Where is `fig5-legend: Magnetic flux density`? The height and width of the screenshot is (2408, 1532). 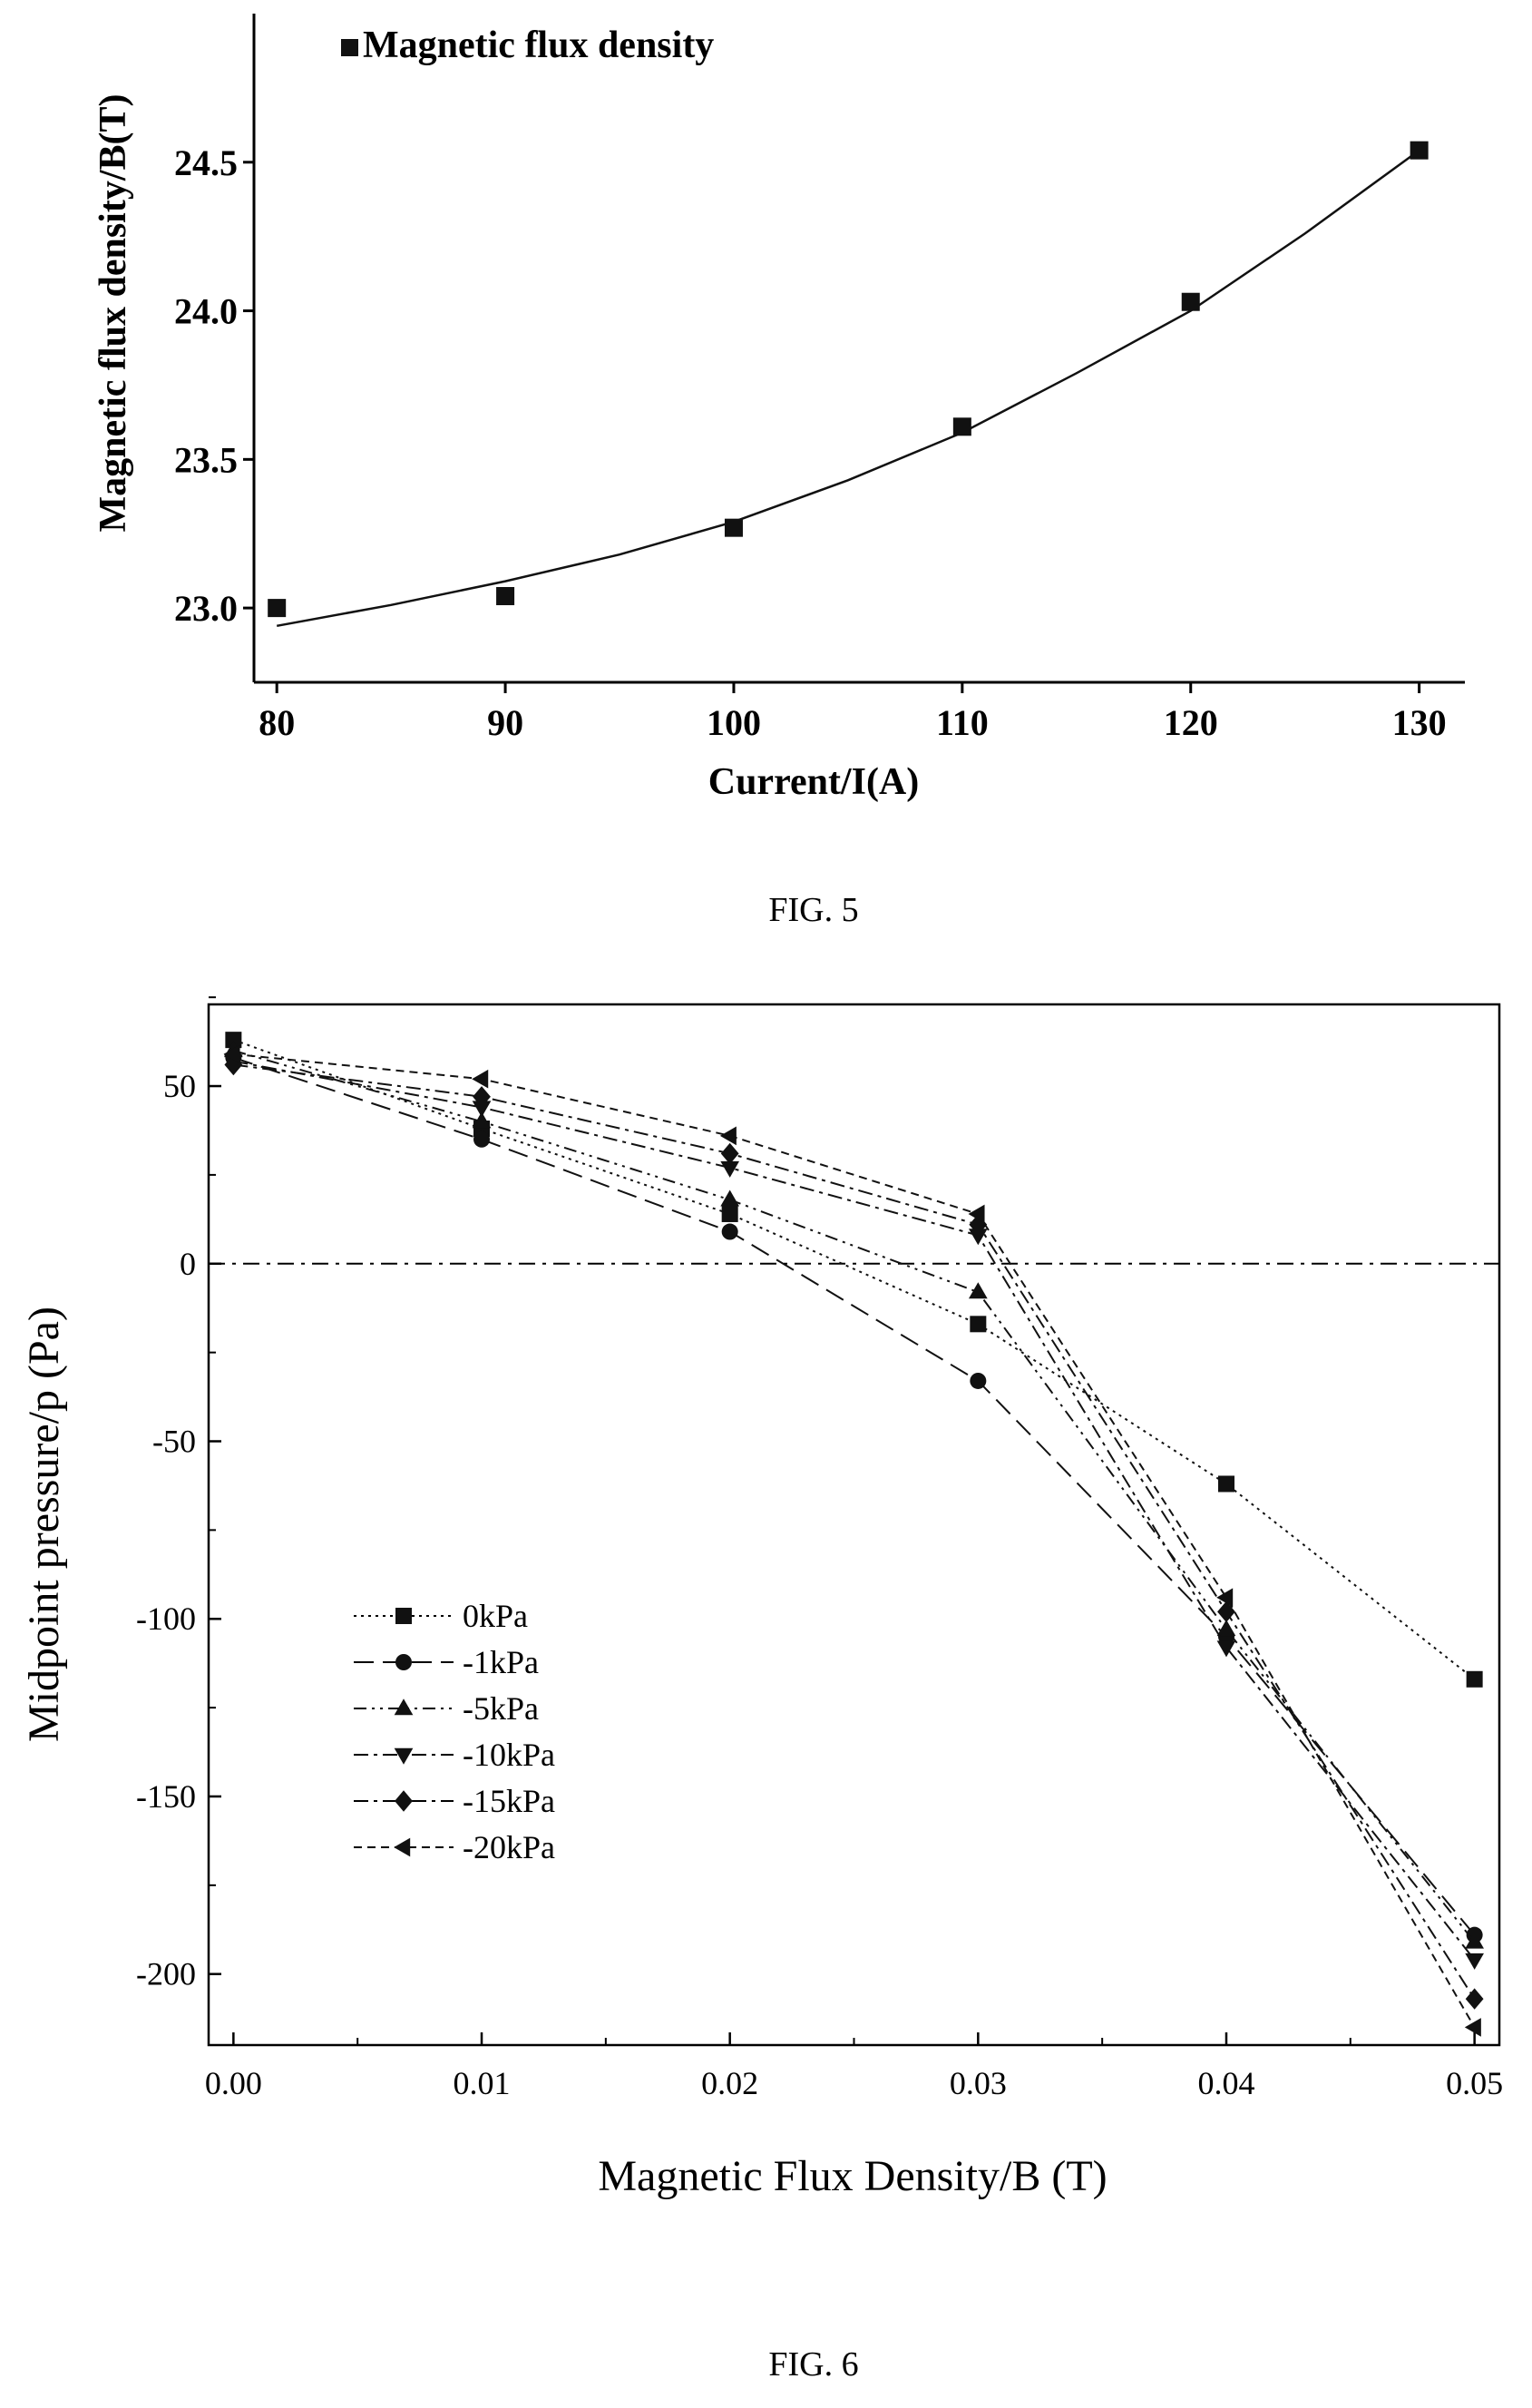 fig5-legend: Magnetic flux density is located at coordinates (528, 45).